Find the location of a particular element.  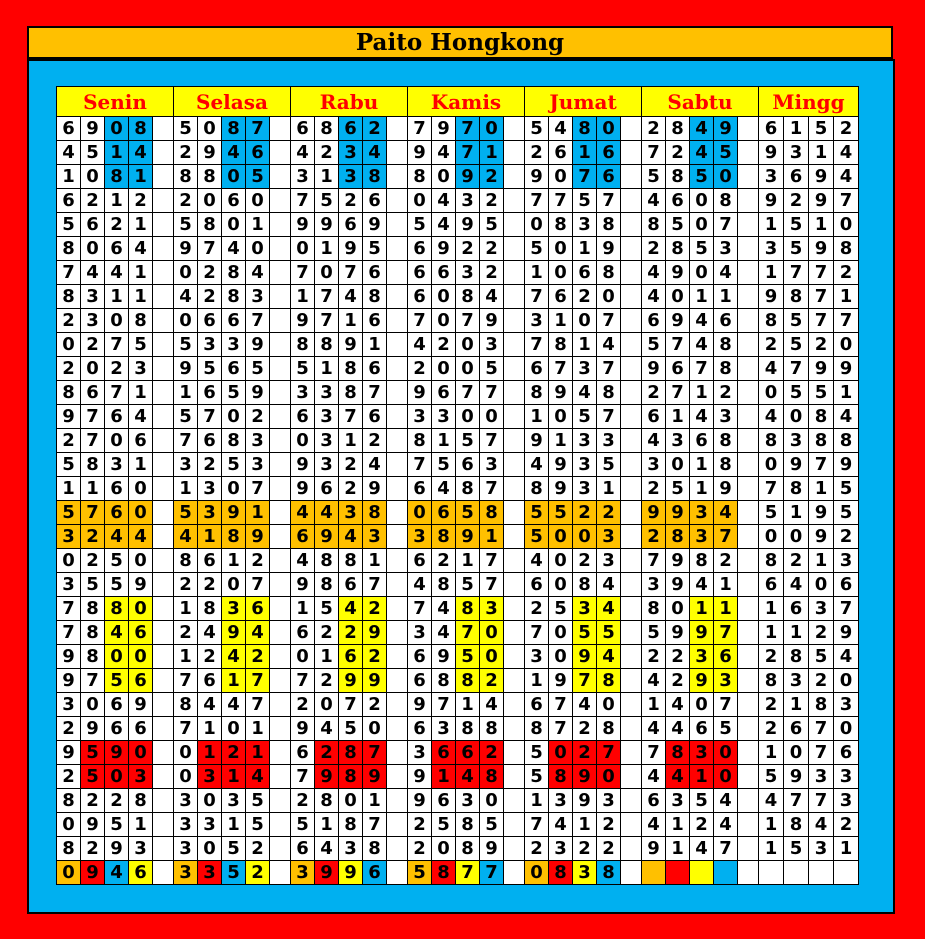

day-header-sabtu: Sabtu is located at coordinates (700, 101).